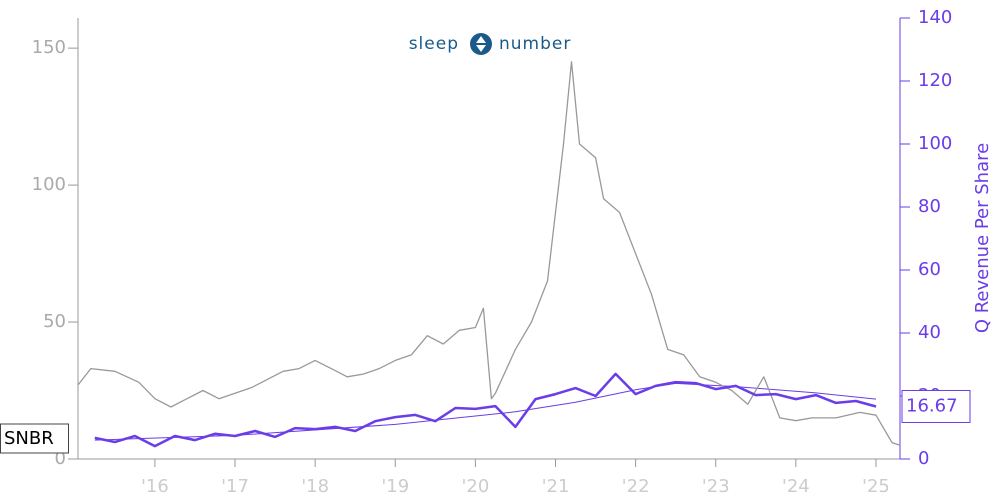 This screenshot has height=500, width=1000. I want to click on x-tick-label: '20, so click(475, 486).